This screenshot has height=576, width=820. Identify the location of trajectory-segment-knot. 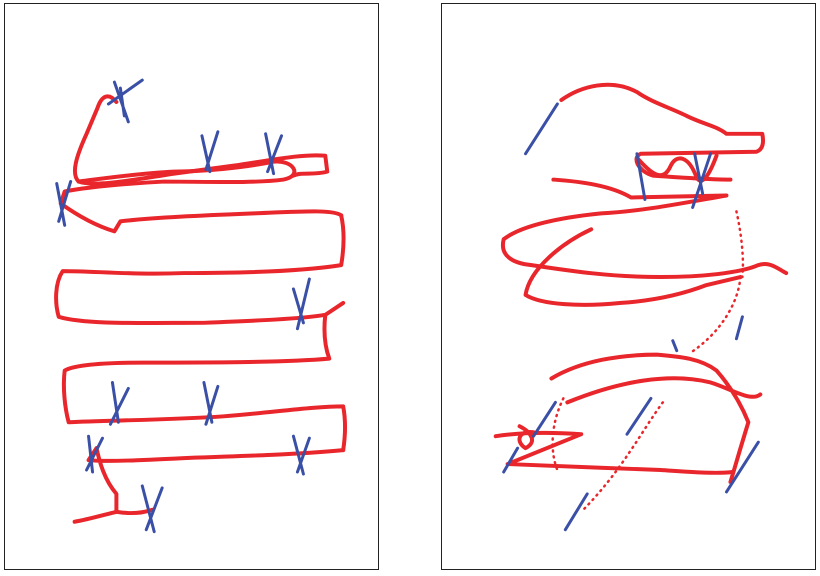
(526, 437).